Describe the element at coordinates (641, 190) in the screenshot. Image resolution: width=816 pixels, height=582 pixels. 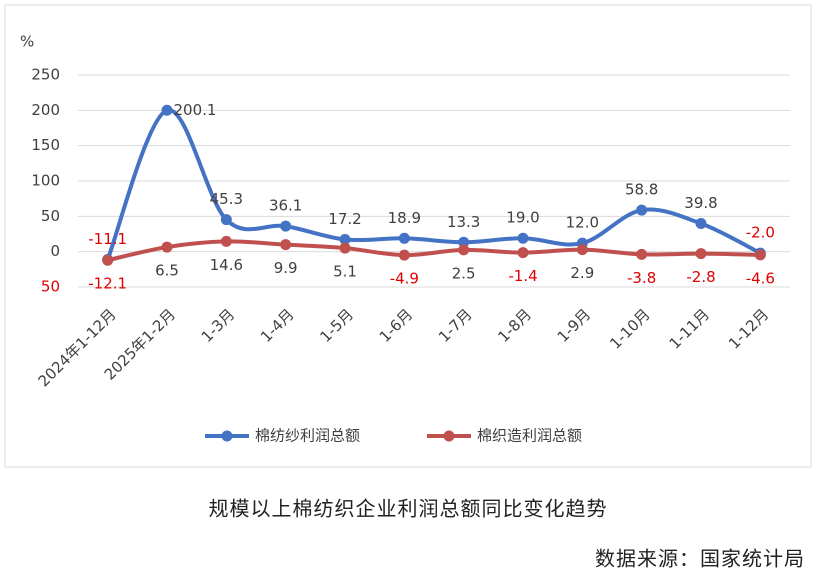
I see `data-label: 58.8` at that location.